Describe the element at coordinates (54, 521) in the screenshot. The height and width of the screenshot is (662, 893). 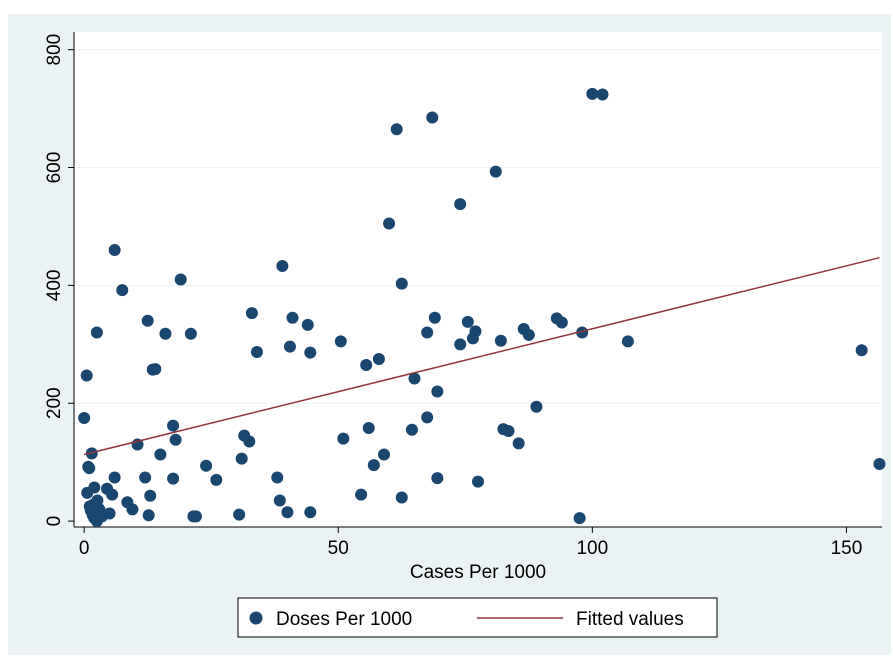
I see `y-tick-label: 0` at that location.